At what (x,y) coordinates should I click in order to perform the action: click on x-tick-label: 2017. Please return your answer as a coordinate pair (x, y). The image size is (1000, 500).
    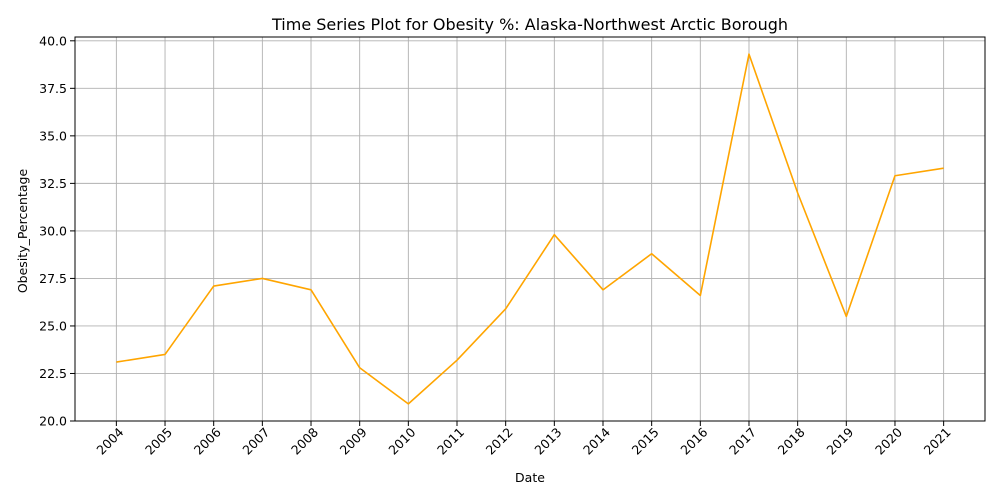
    Looking at the image, I should click on (742, 441).